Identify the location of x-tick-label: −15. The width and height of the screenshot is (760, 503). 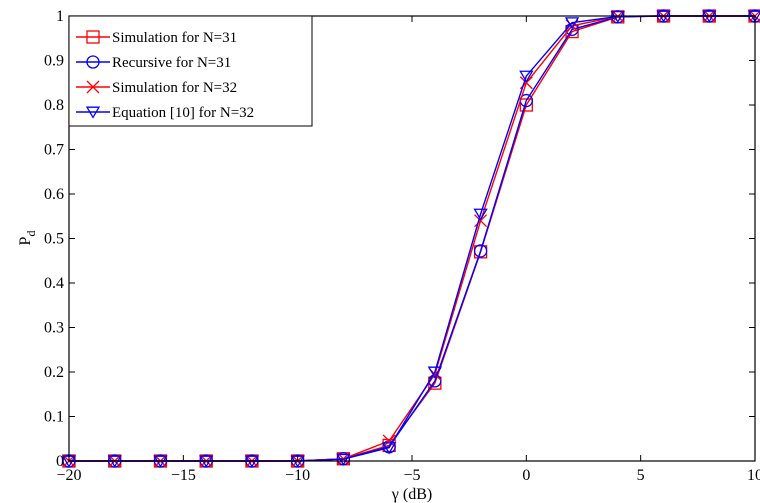
(183, 475).